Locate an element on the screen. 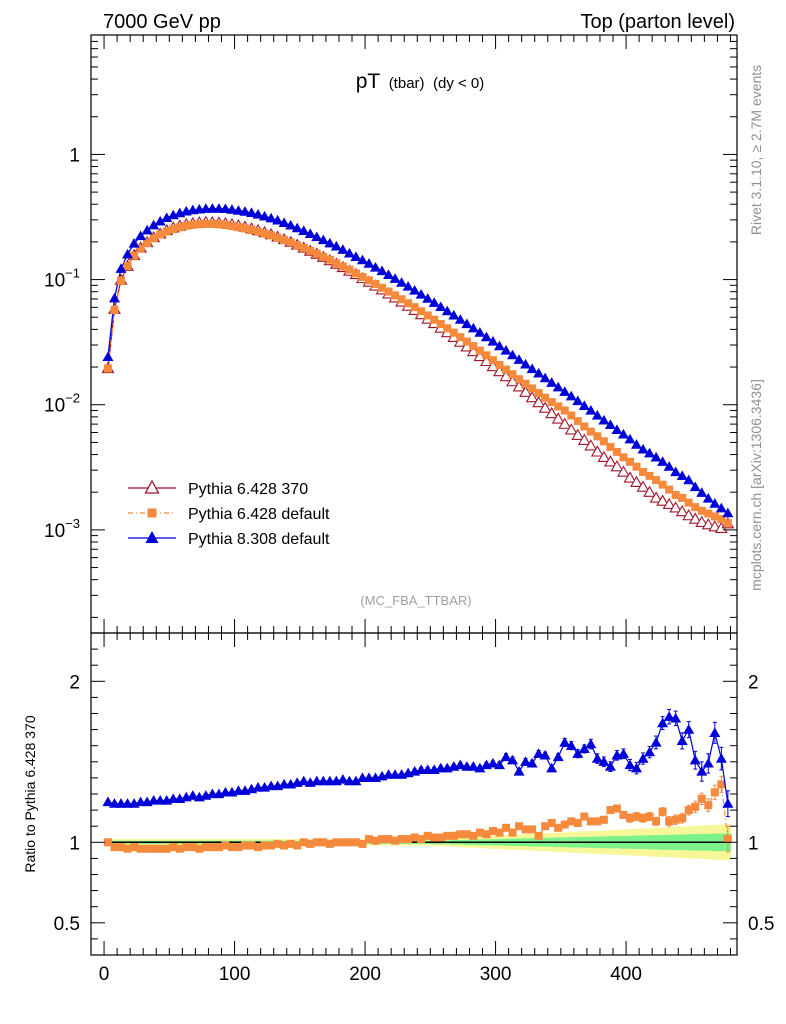 The width and height of the screenshot is (786, 1024). legend-entry-p6-370: Pythia 6.428 370 is located at coordinates (218, 488).